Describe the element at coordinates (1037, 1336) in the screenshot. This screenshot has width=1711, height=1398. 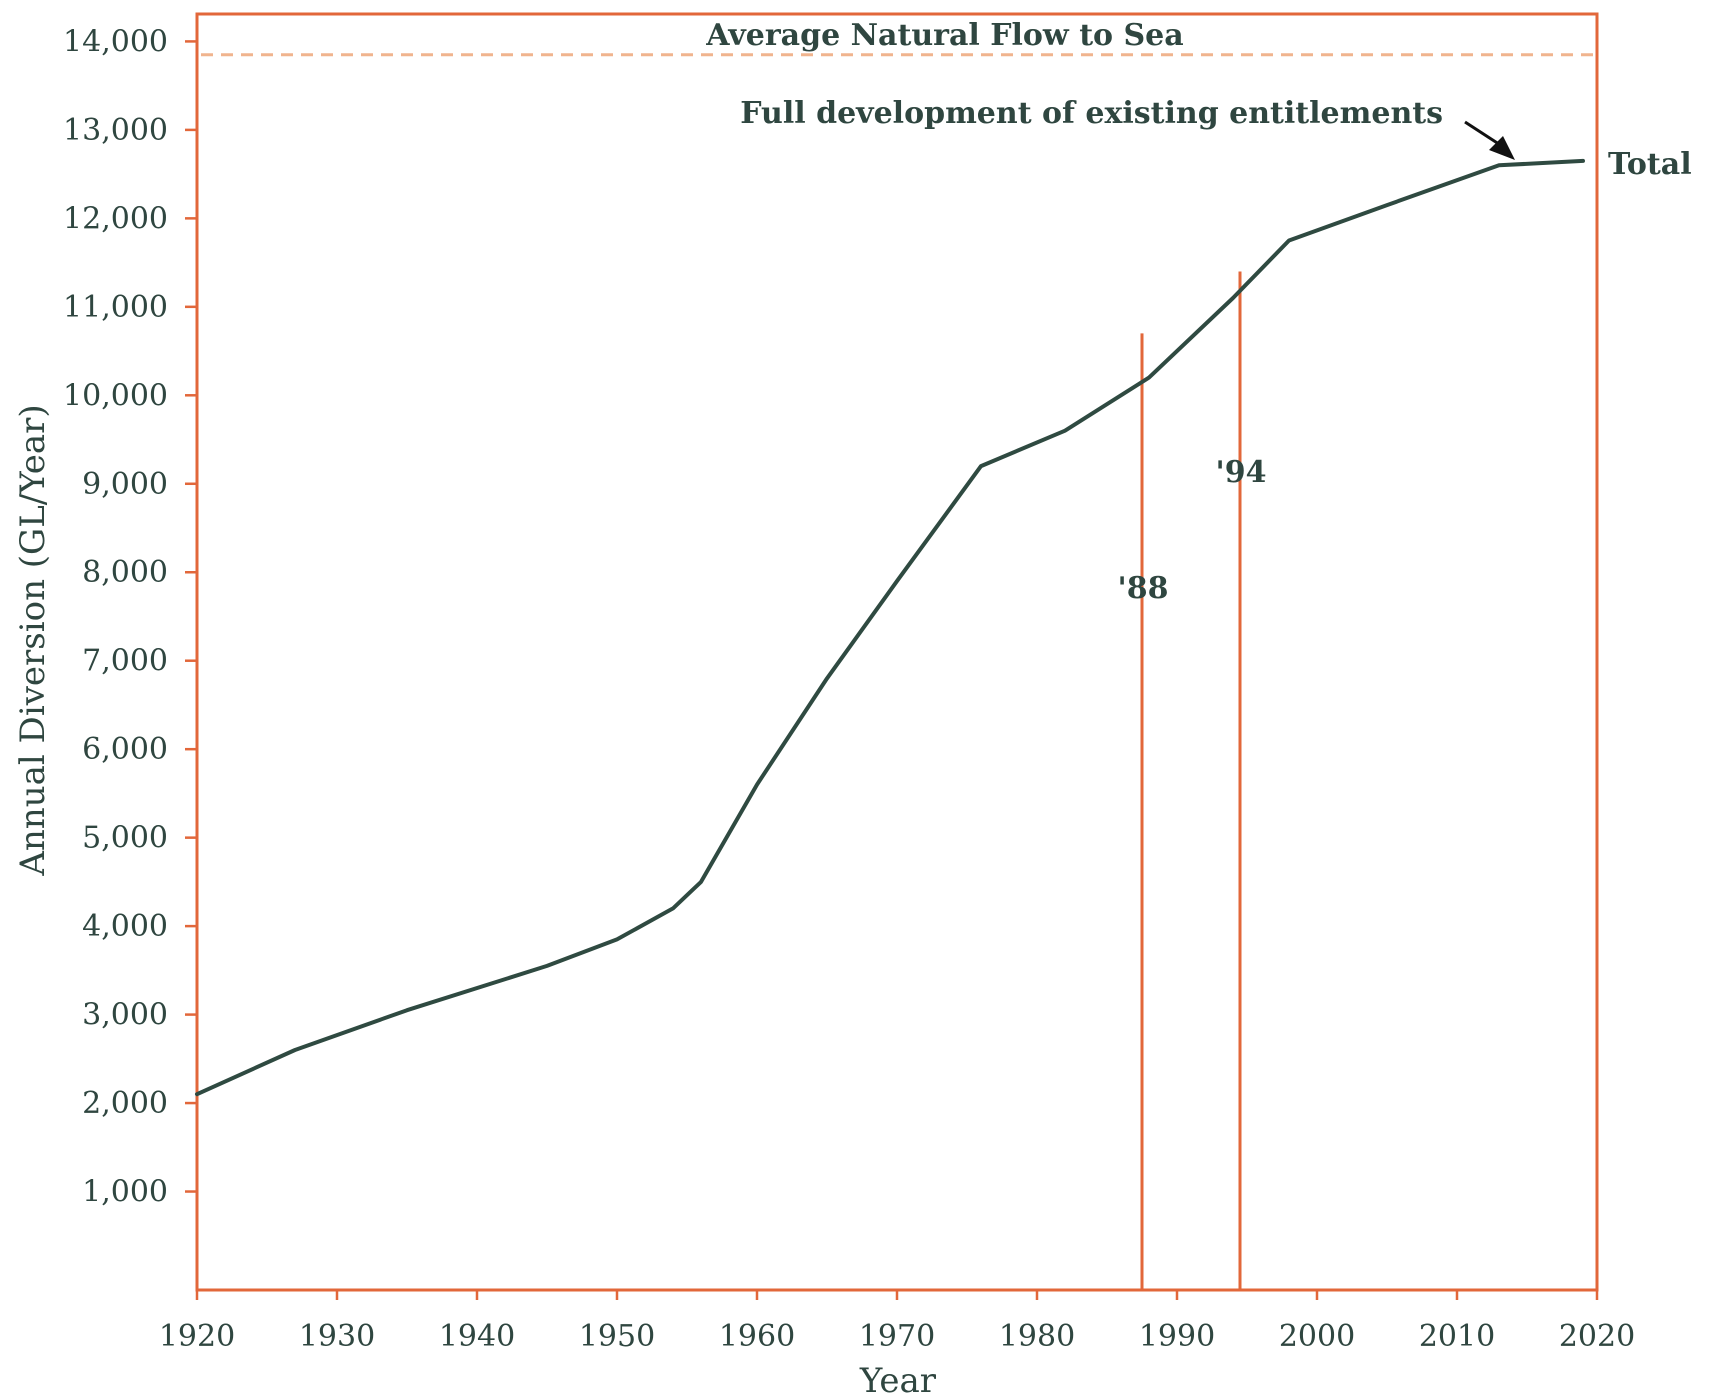
I see `x-tick-label-6: 1980` at that location.